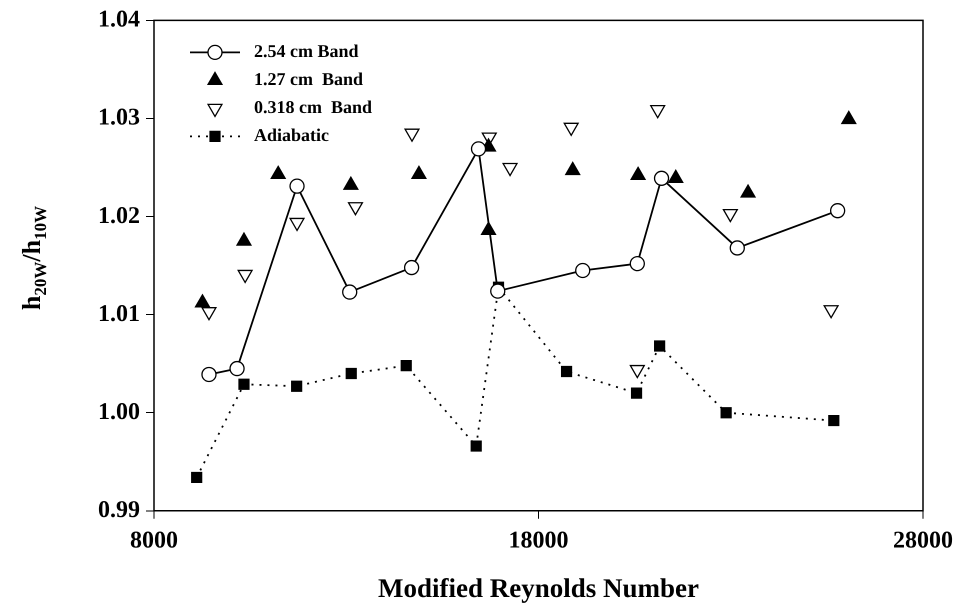 Image resolution: width=961 pixels, height=610 pixels. Describe the element at coordinates (119, 411) in the screenshot. I see `y-tick-label: 1.00` at that location.